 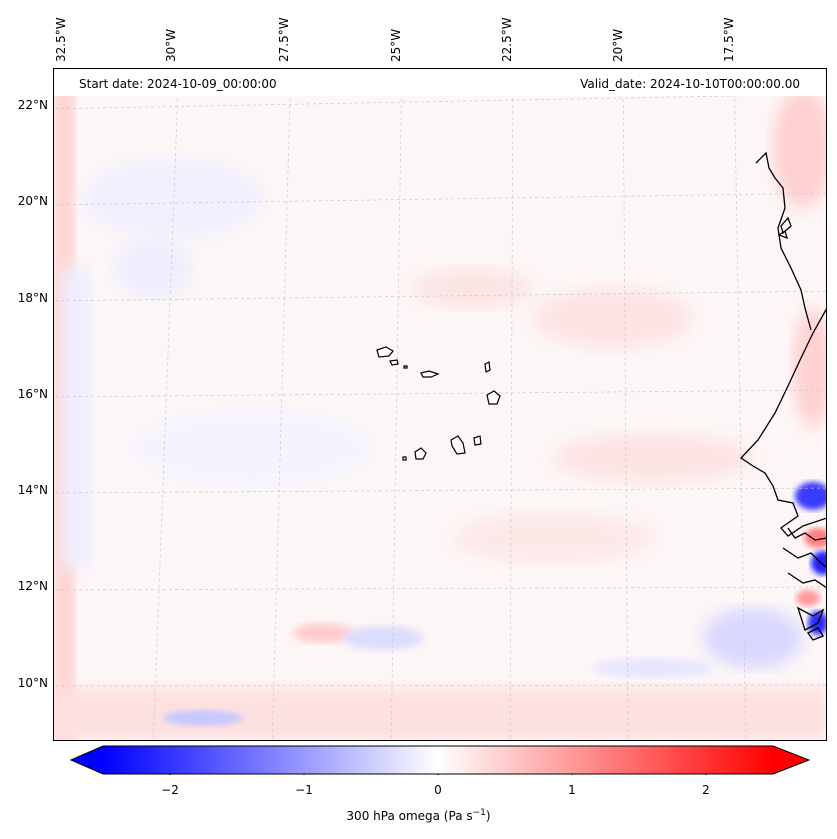 I want to click on cape-verde-islands, so click(x=438, y=403).